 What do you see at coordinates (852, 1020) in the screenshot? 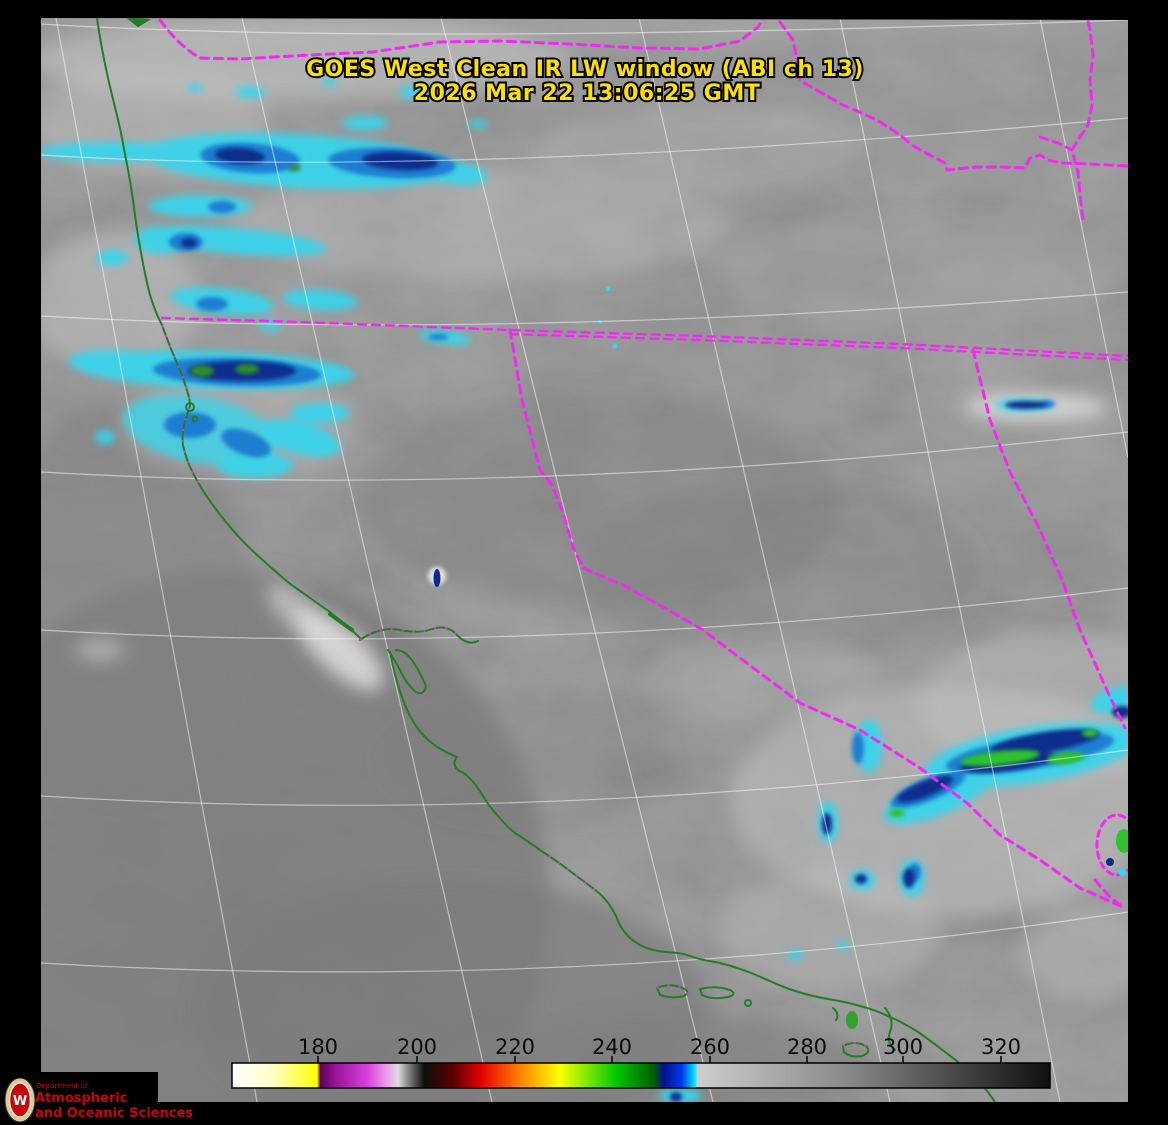
I see `island-cold-blob` at bounding box center [852, 1020].